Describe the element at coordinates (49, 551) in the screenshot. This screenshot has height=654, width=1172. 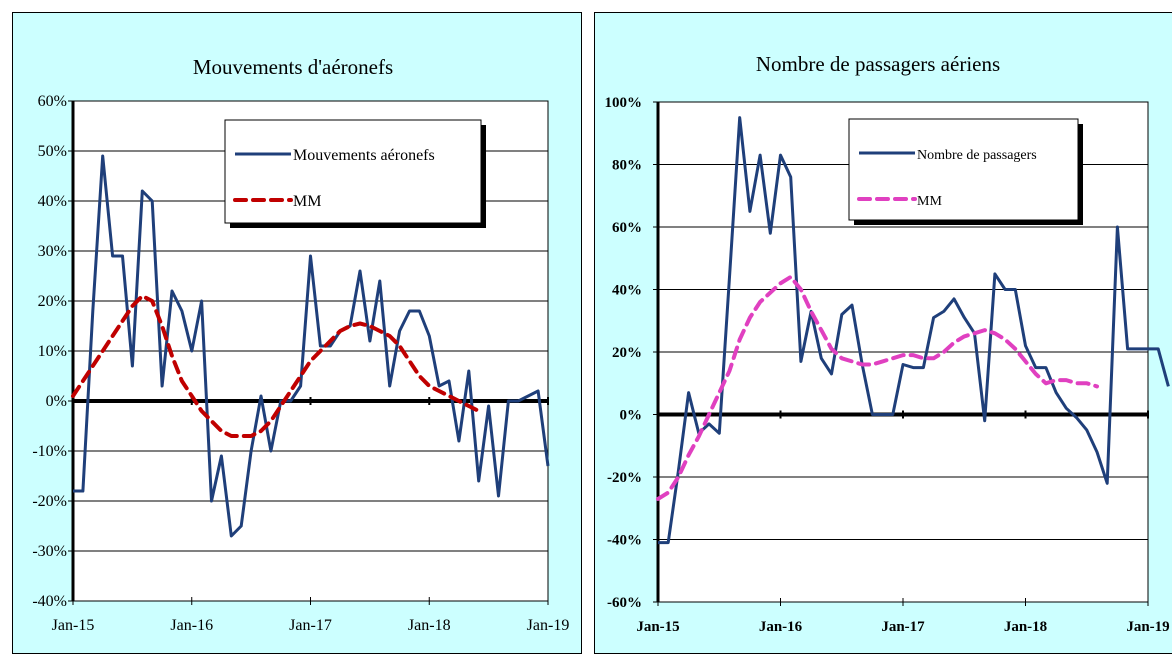
I see `y-tick-label: -30%` at that location.